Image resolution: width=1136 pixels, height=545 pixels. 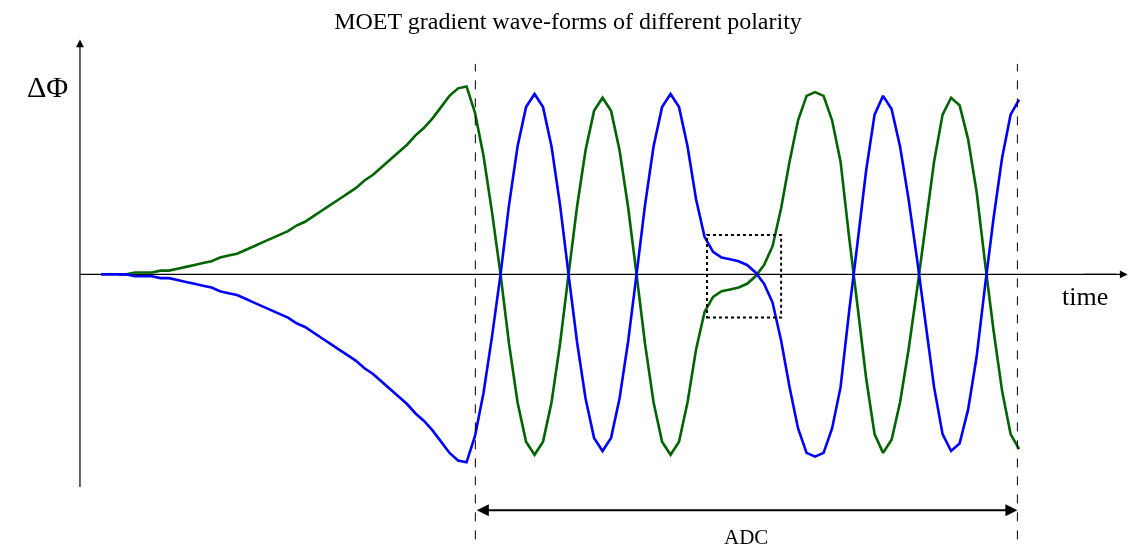 I want to click on text: ADC, so click(x=746, y=535).